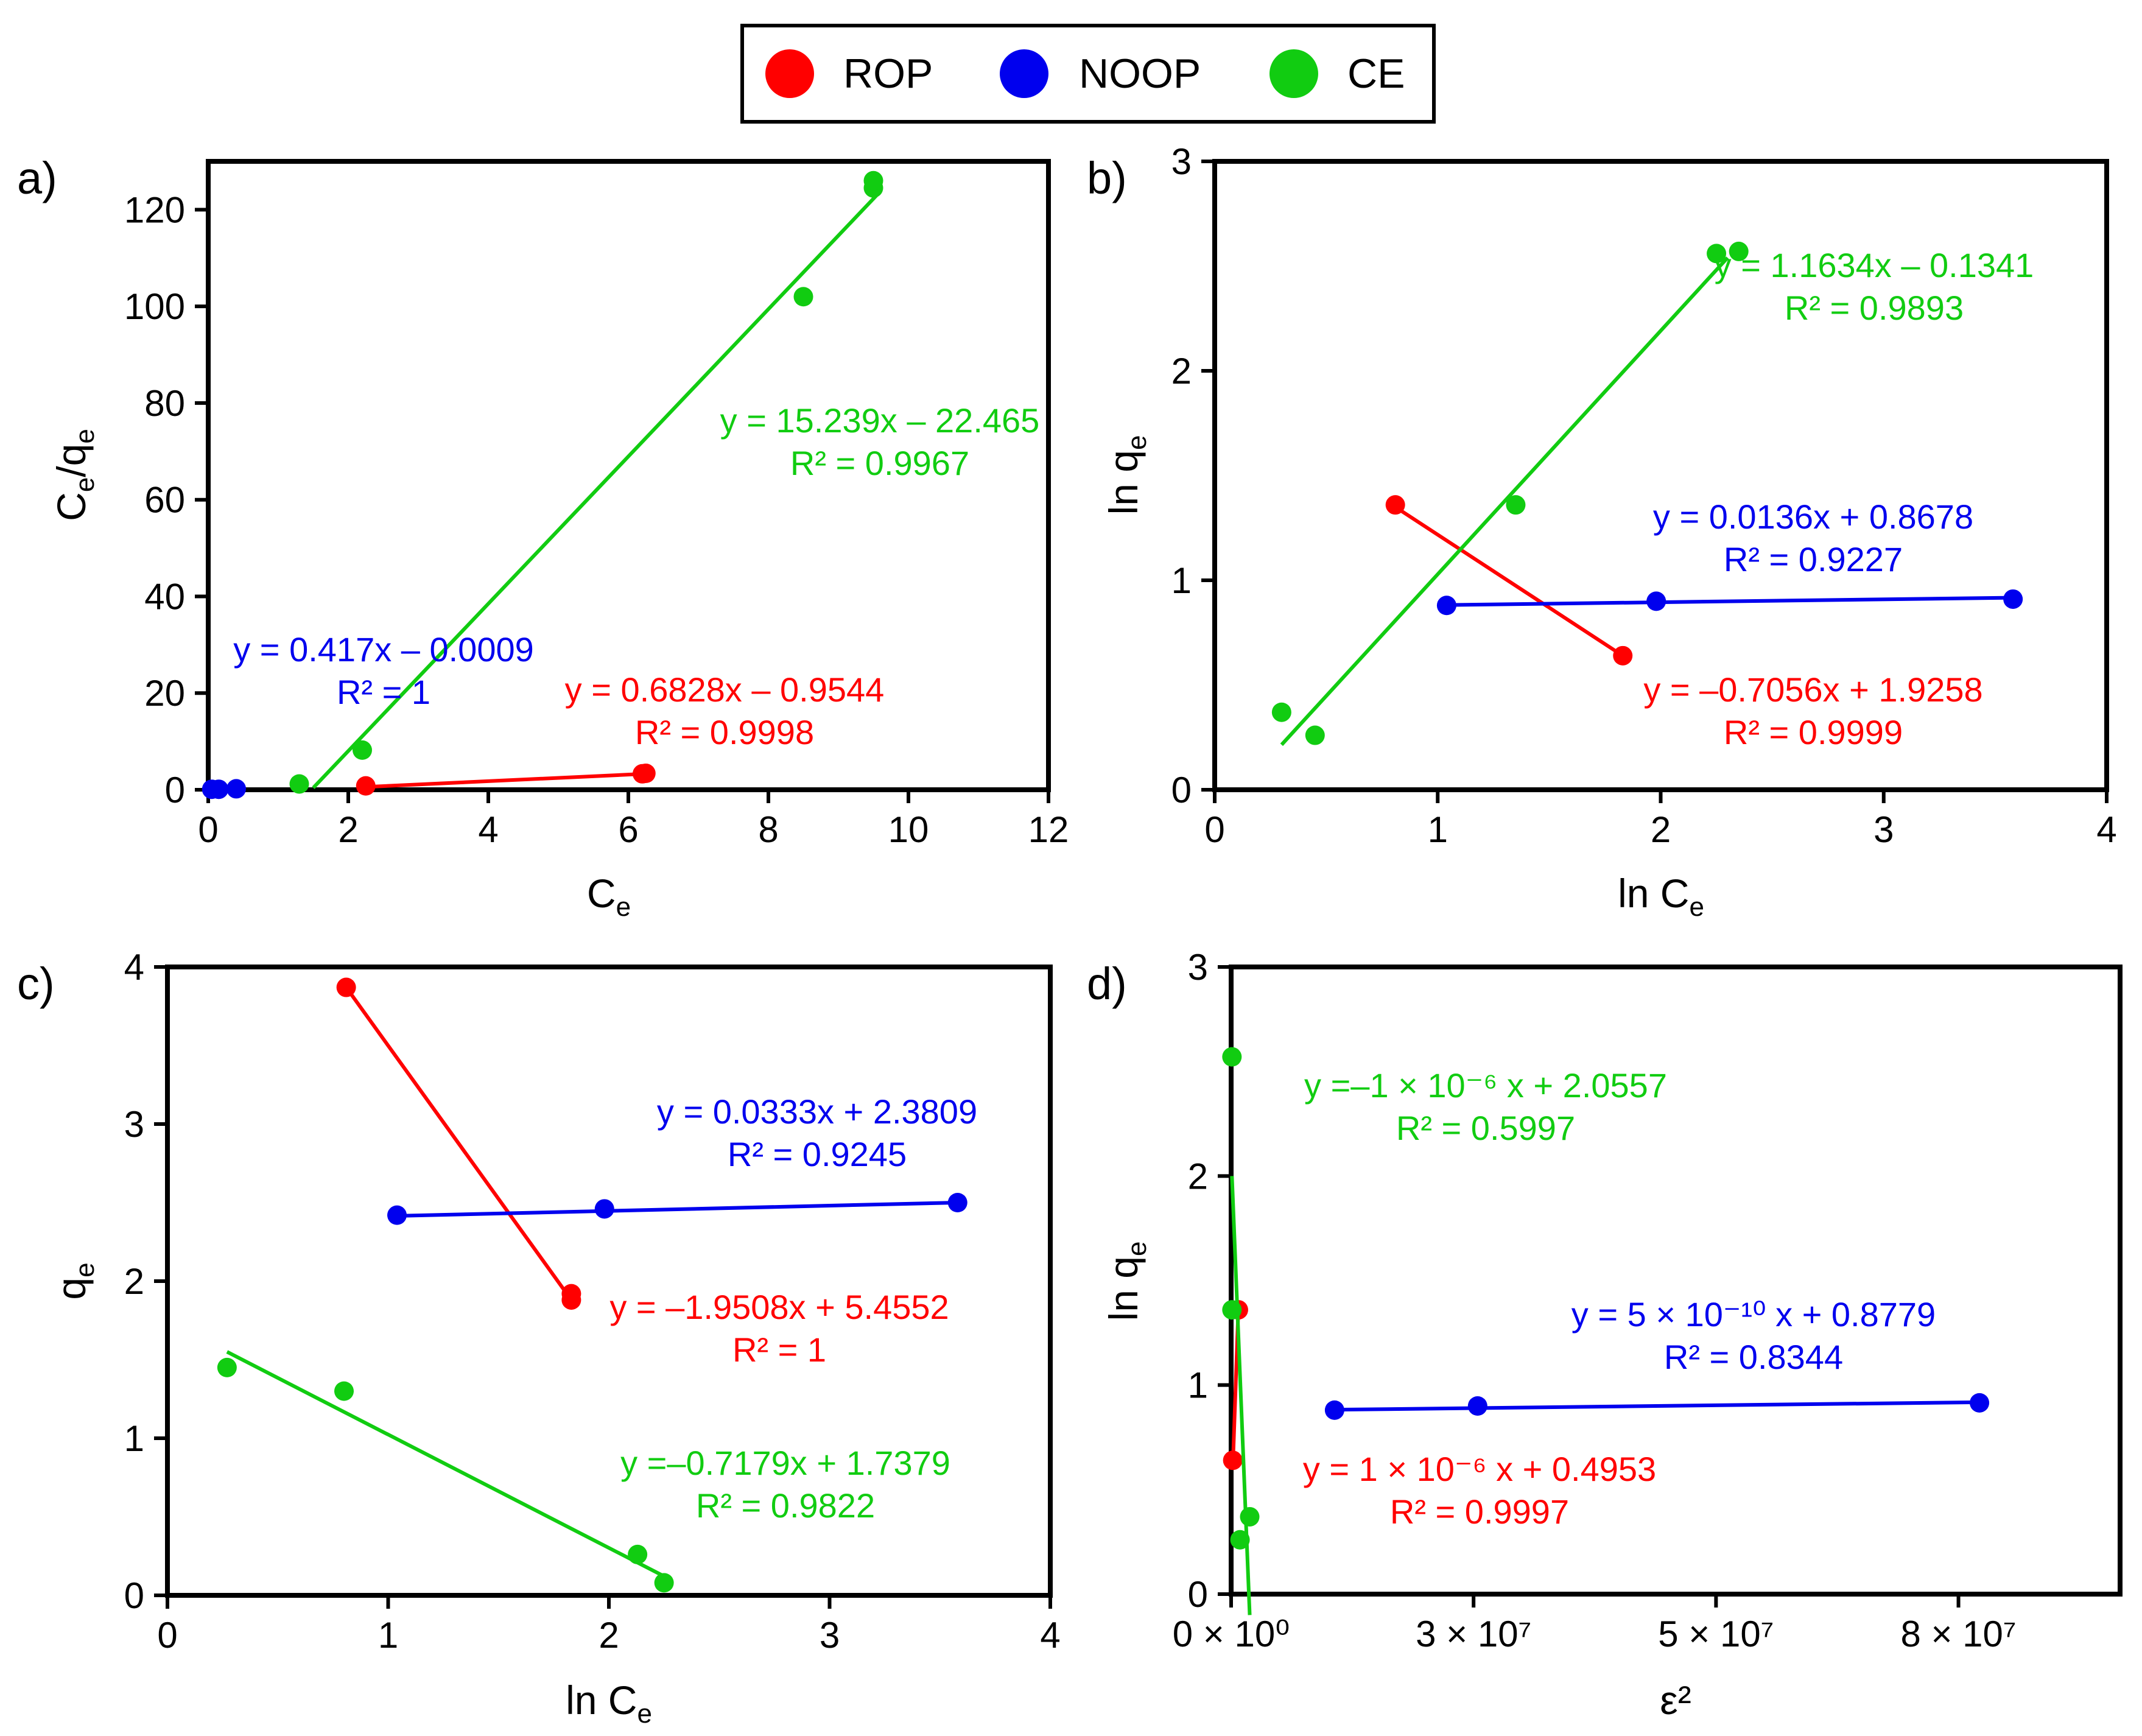 This screenshot has height=1736, width=2142. I want to click on panel-c-trendline-rop, so click(459, 1143).